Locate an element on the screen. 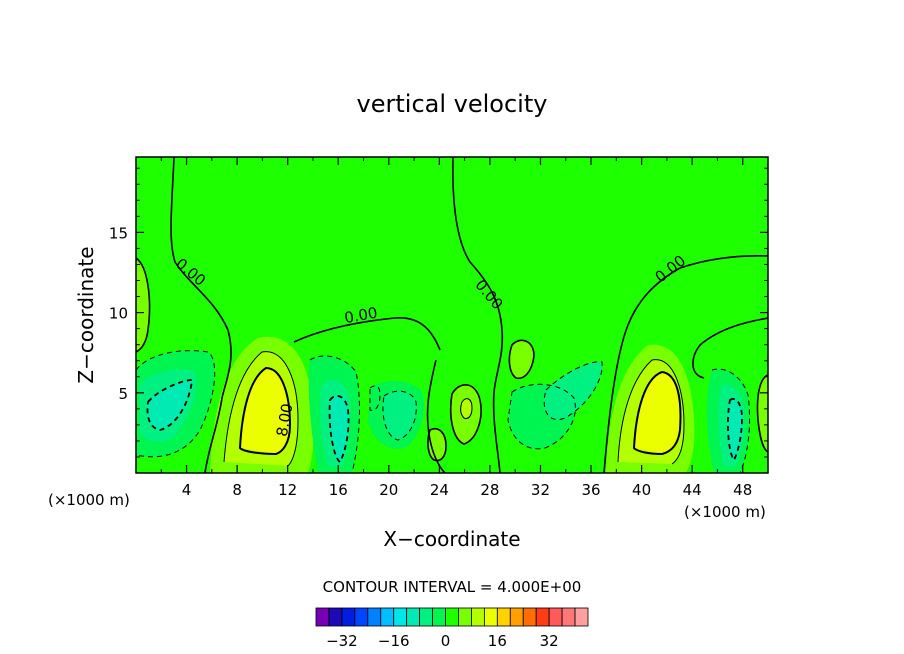 The width and height of the screenshot is (904, 654). pos-contour-1b is located at coordinates (265, 411).